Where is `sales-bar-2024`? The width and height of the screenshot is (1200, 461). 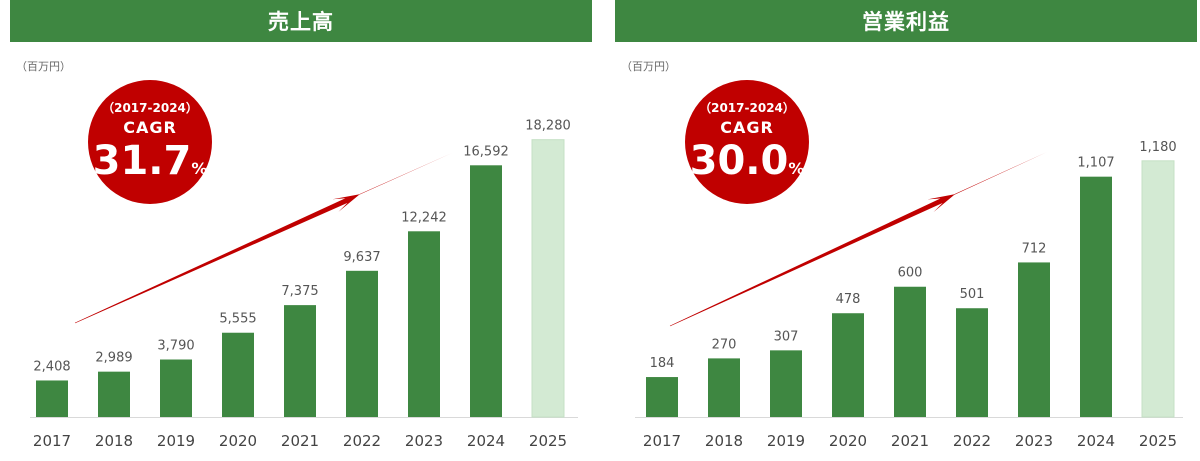
sales-bar-2024 is located at coordinates (486, 291).